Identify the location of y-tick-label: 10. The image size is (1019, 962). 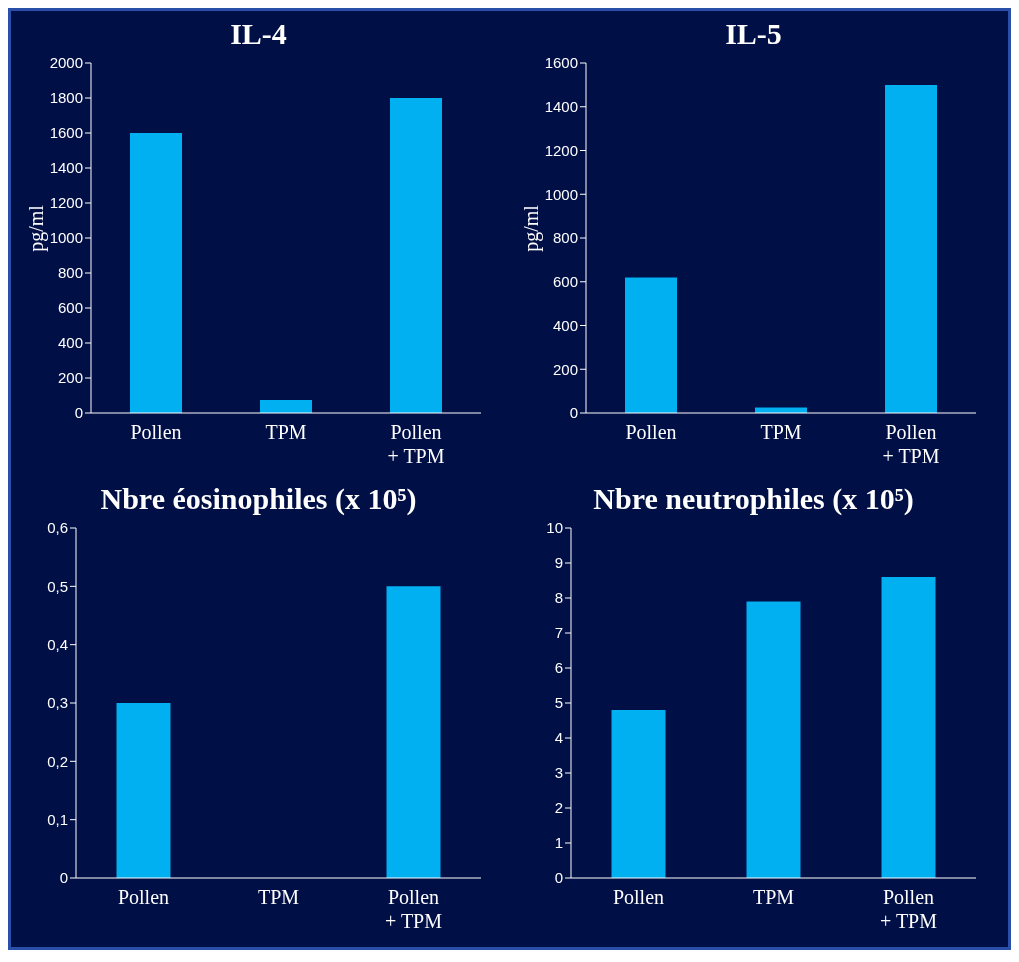
(554, 528).